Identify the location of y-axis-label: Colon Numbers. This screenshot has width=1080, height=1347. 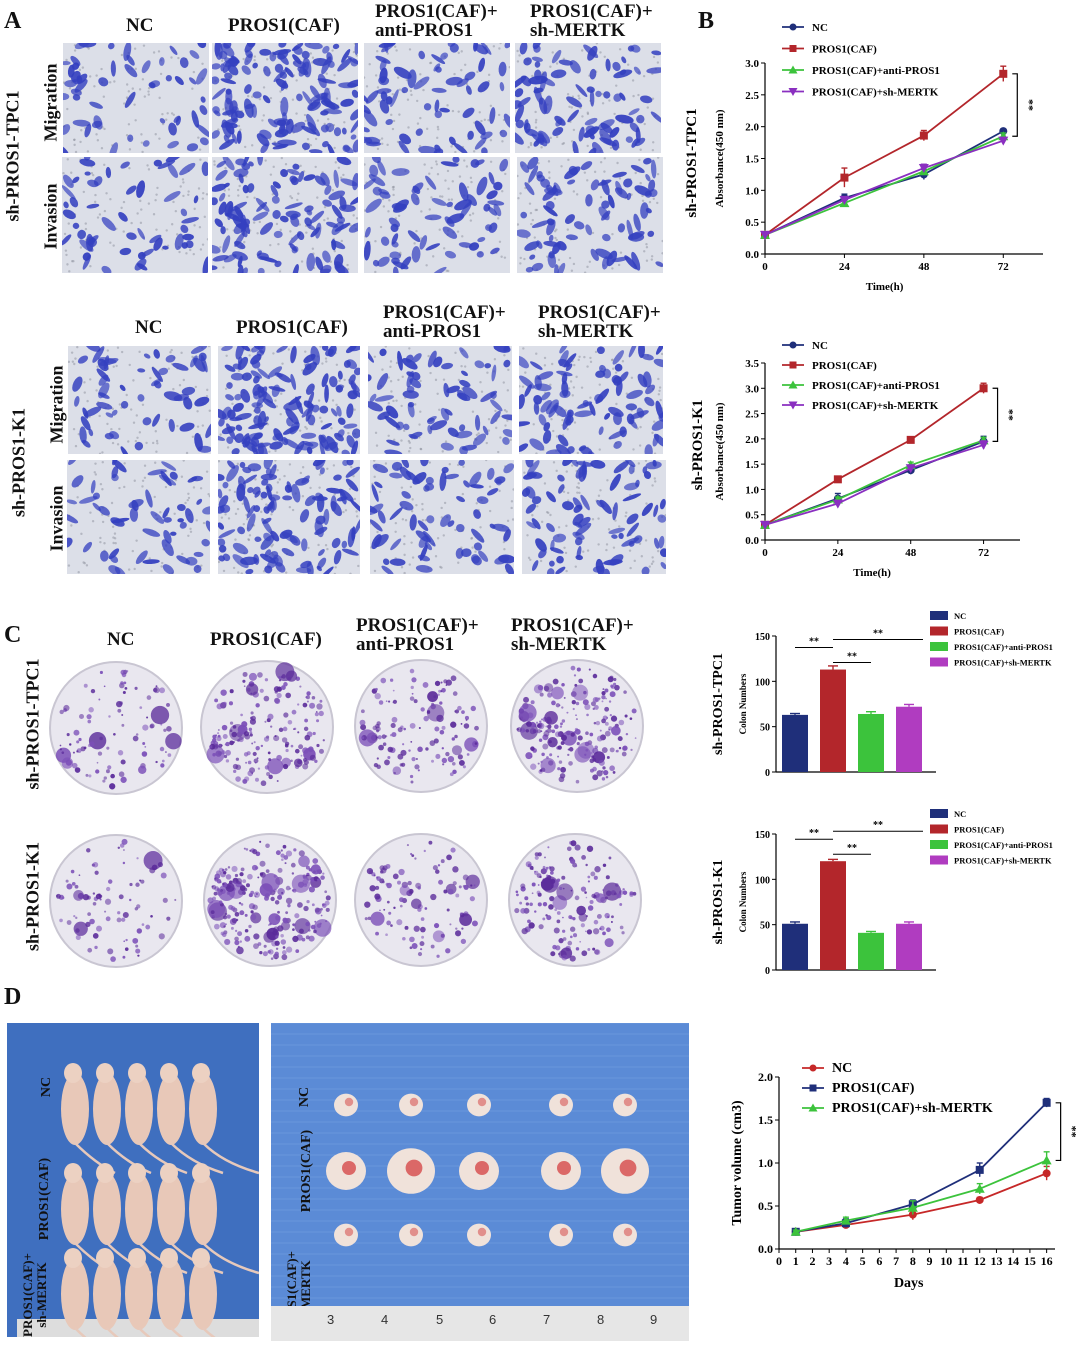
(743, 901).